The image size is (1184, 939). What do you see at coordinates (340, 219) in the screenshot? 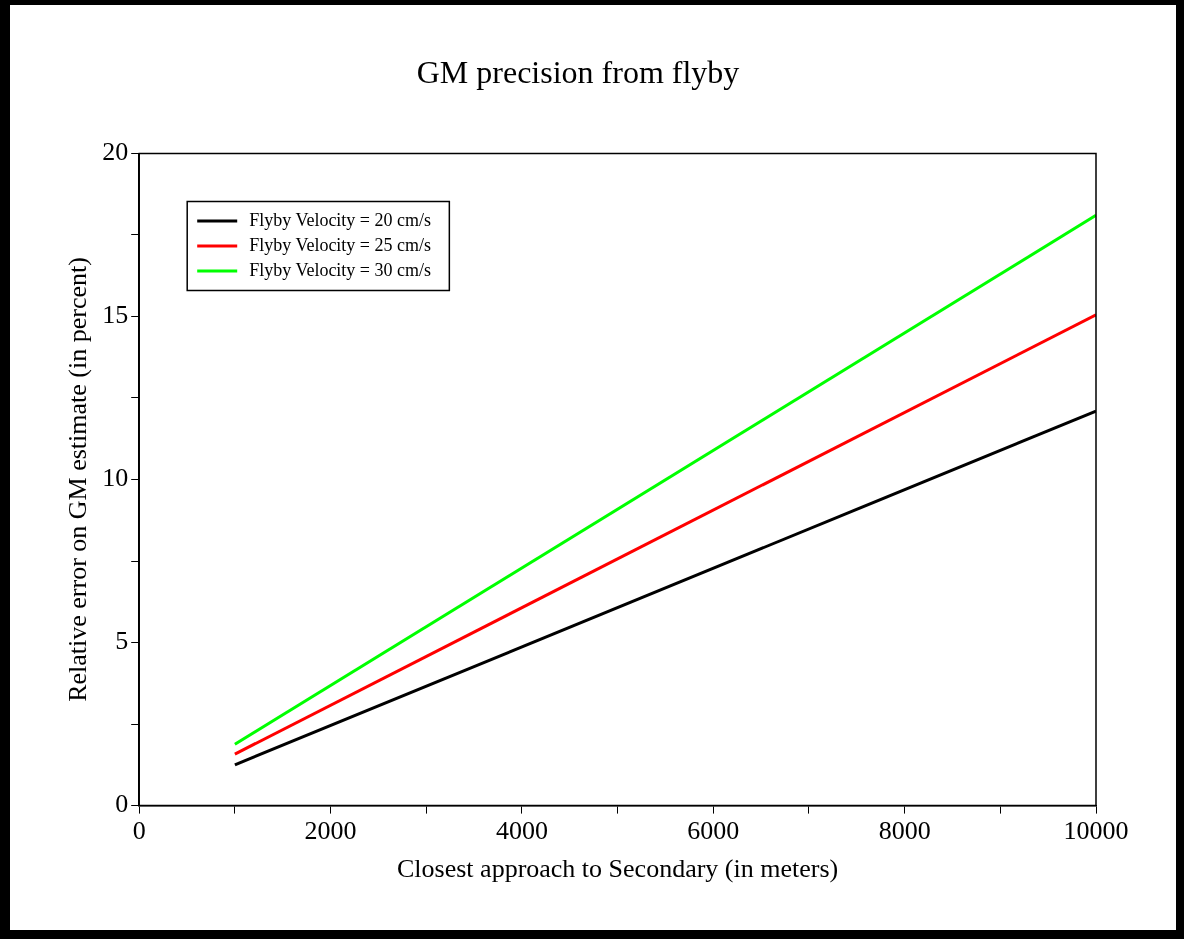
I see `legend-label: Flyby Velocity = 20 cm/s` at bounding box center [340, 219].